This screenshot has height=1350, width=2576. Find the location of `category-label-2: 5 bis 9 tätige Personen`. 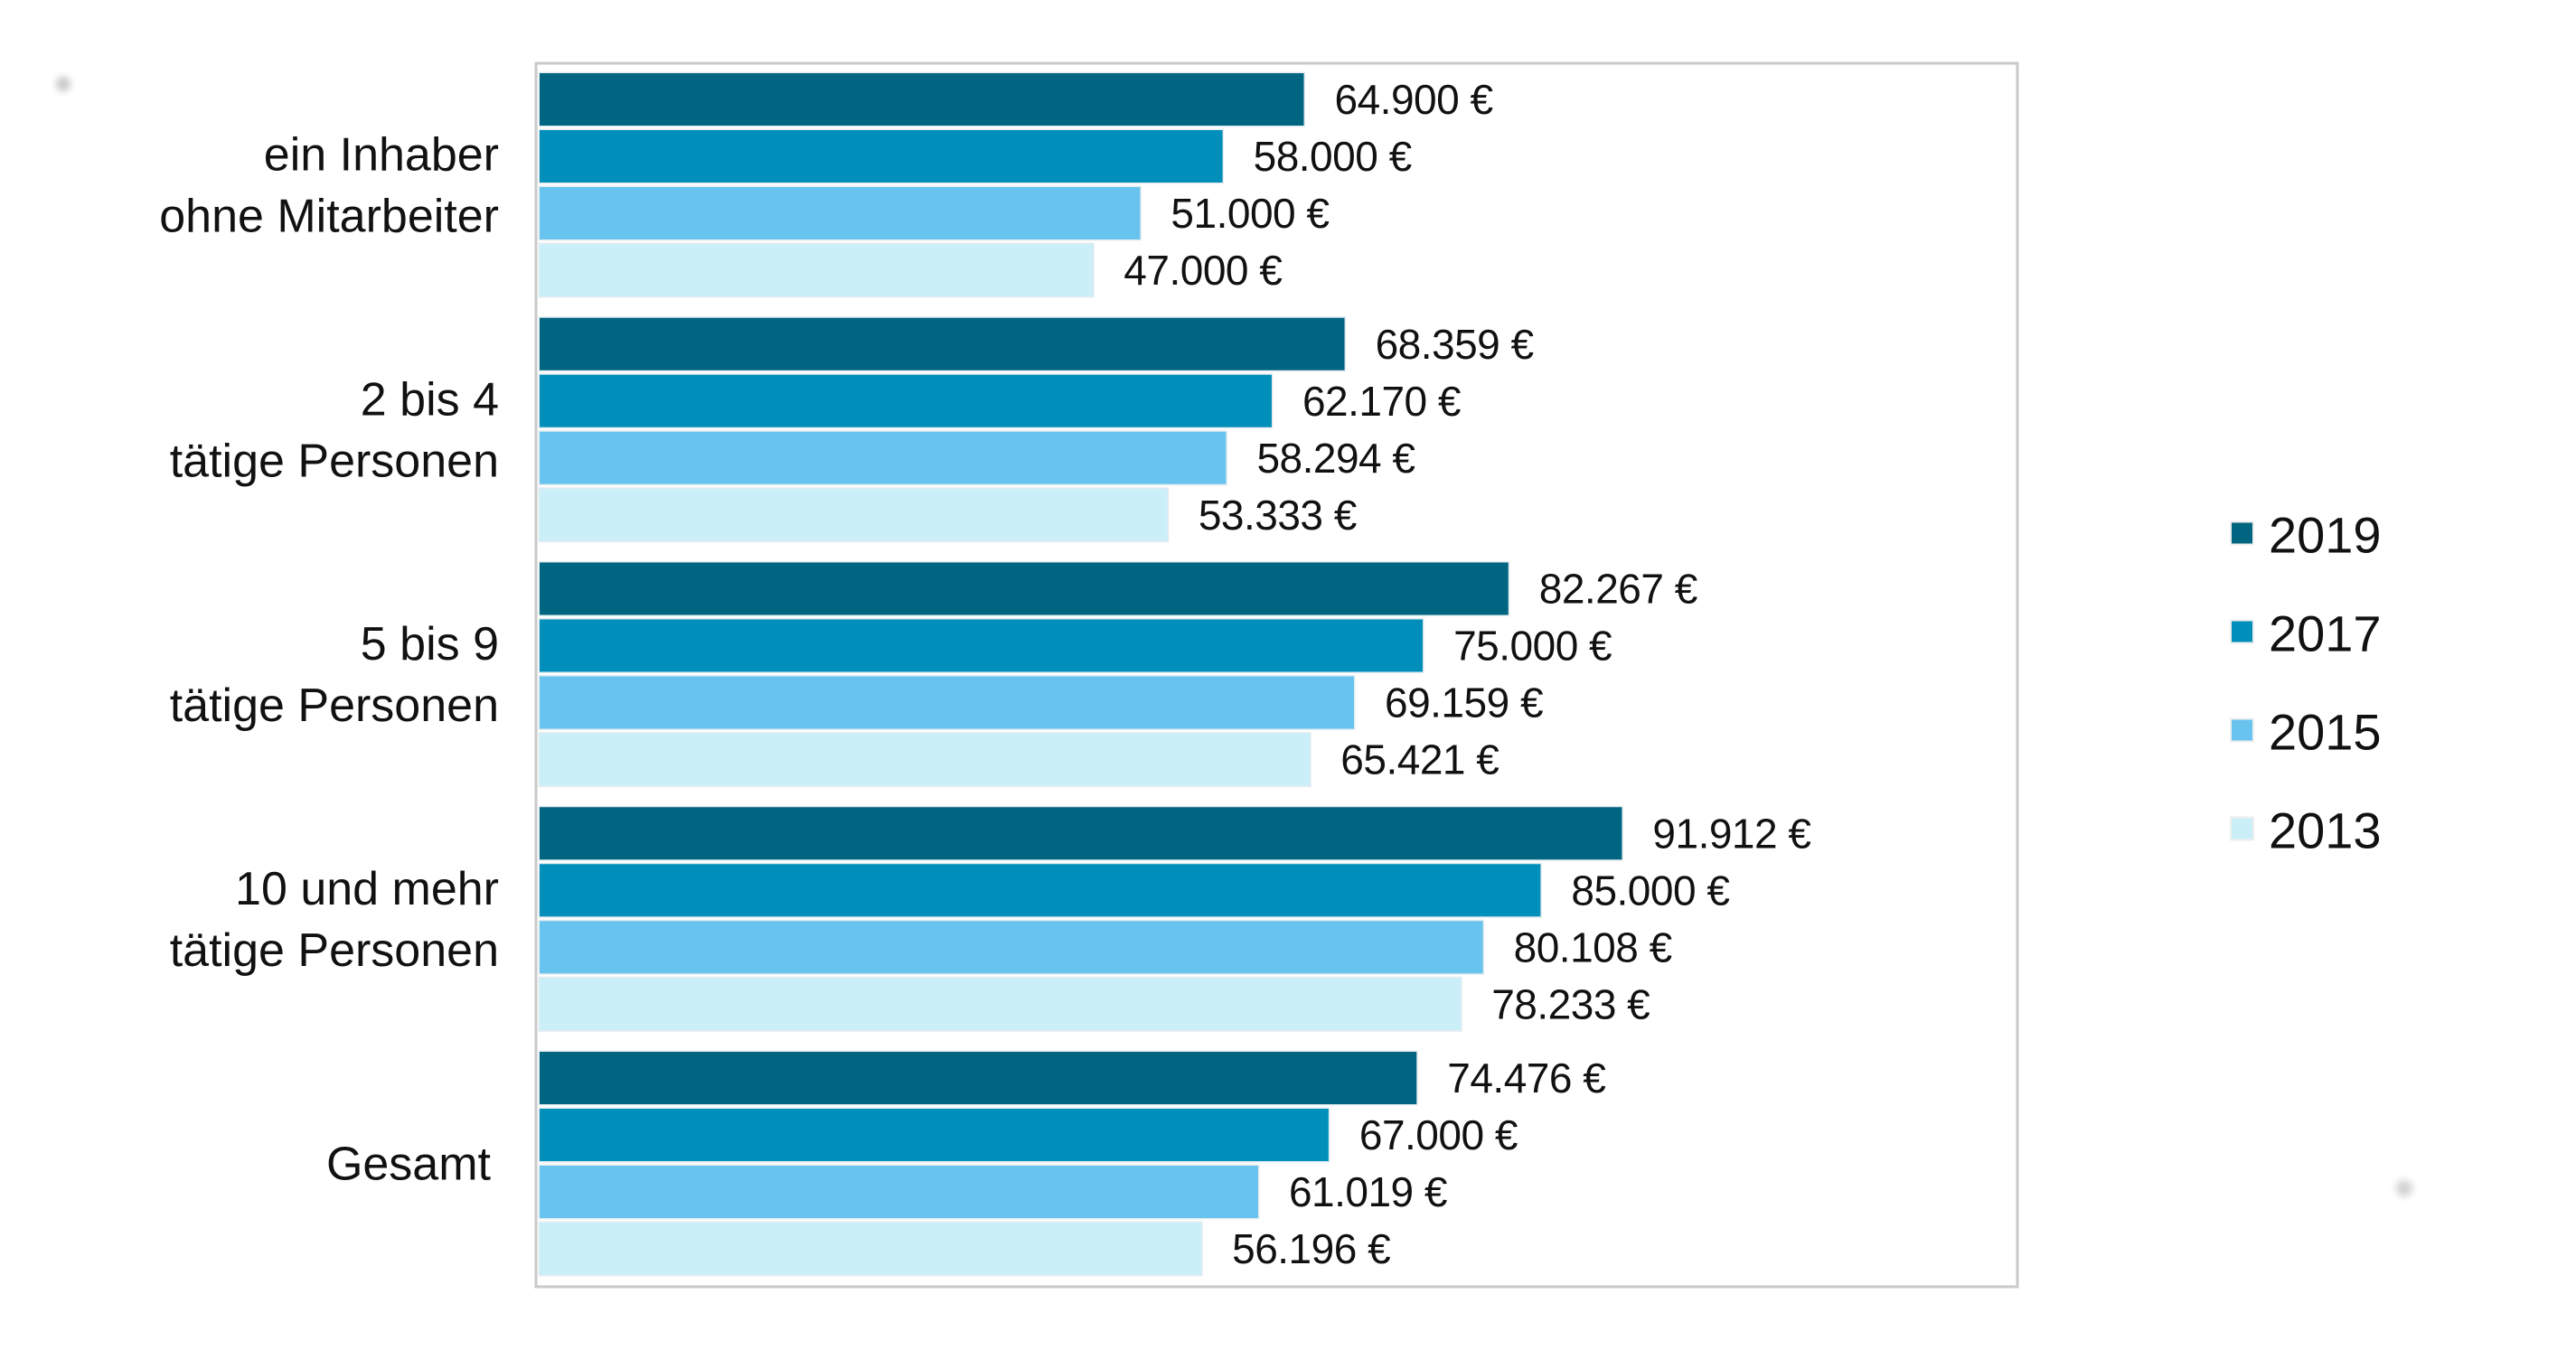

category-label-2: 5 bis 9 tätige Personen is located at coordinates (334, 675).